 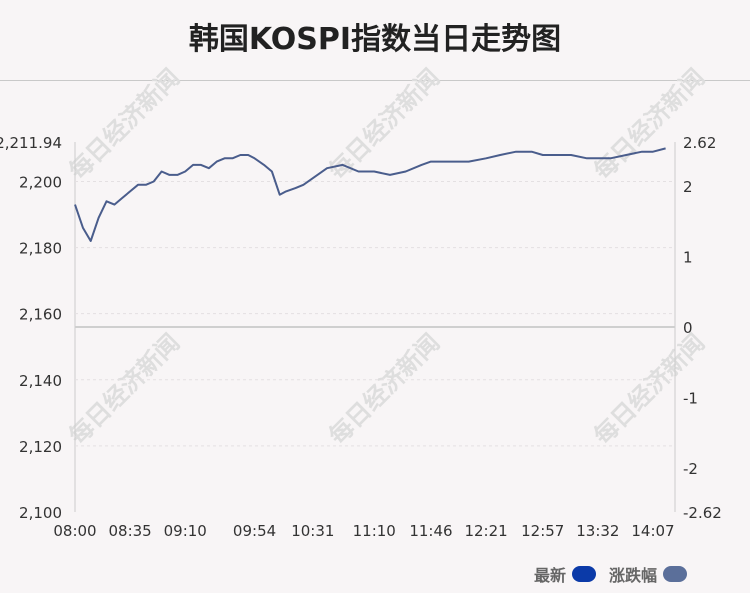 I want to click on watermark-1: 每日经济新闻, so click(x=385, y=125).